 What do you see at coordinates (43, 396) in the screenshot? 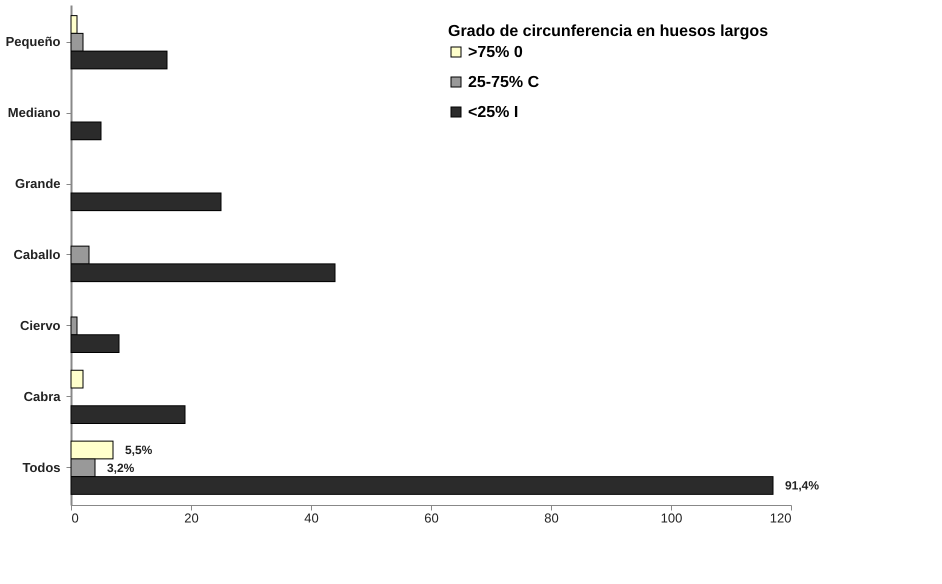
I see `y-tick-label: Cabra` at bounding box center [43, 396].